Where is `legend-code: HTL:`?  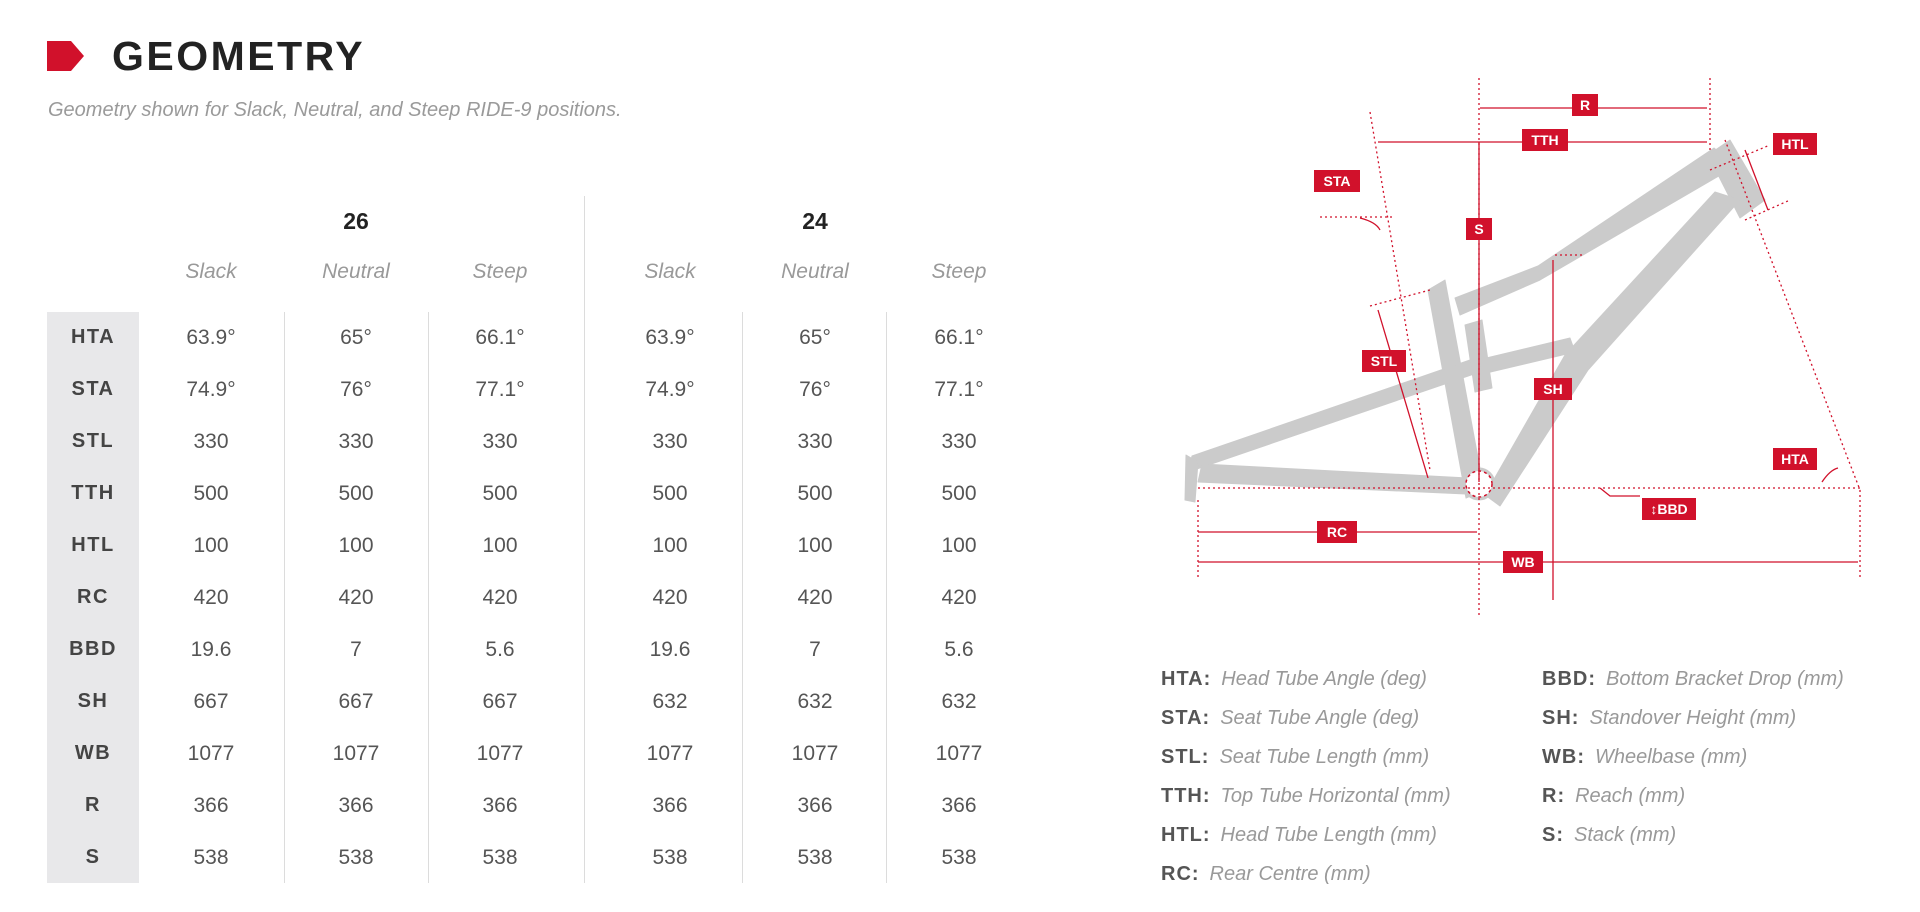
legend-code: HTL: is located at coordinates (1186, 835).